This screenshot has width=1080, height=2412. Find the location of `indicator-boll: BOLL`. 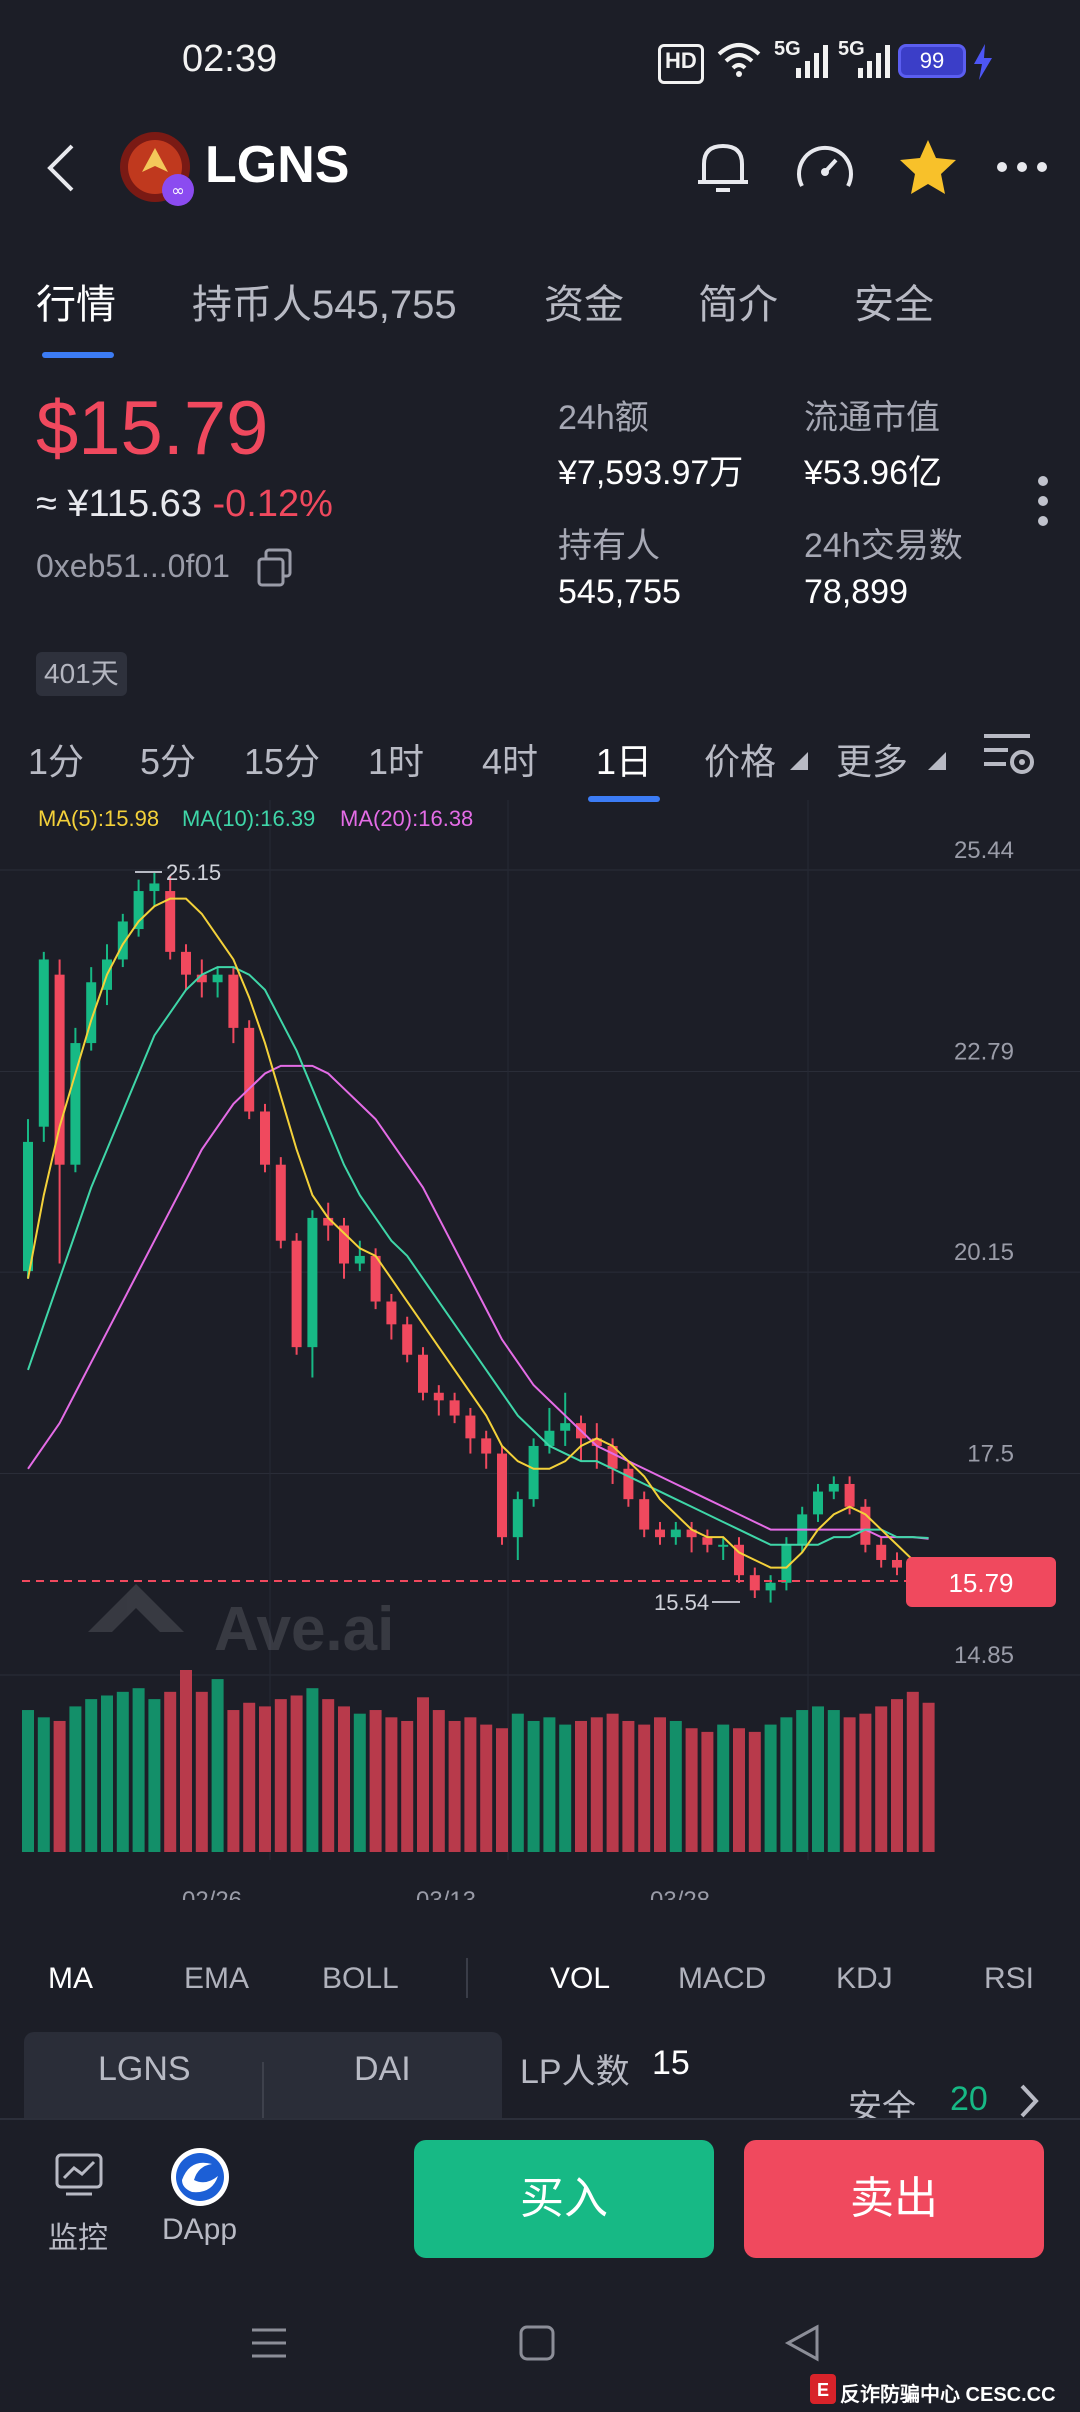

indicator-boll: BOLL is located at coordinates (360, 1978).